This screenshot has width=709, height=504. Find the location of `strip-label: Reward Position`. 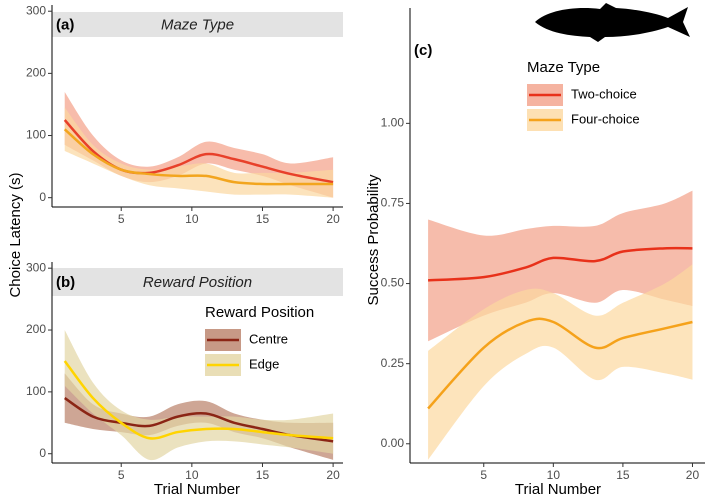

strip-label: Reward Position is located at coordinates (197, 282).